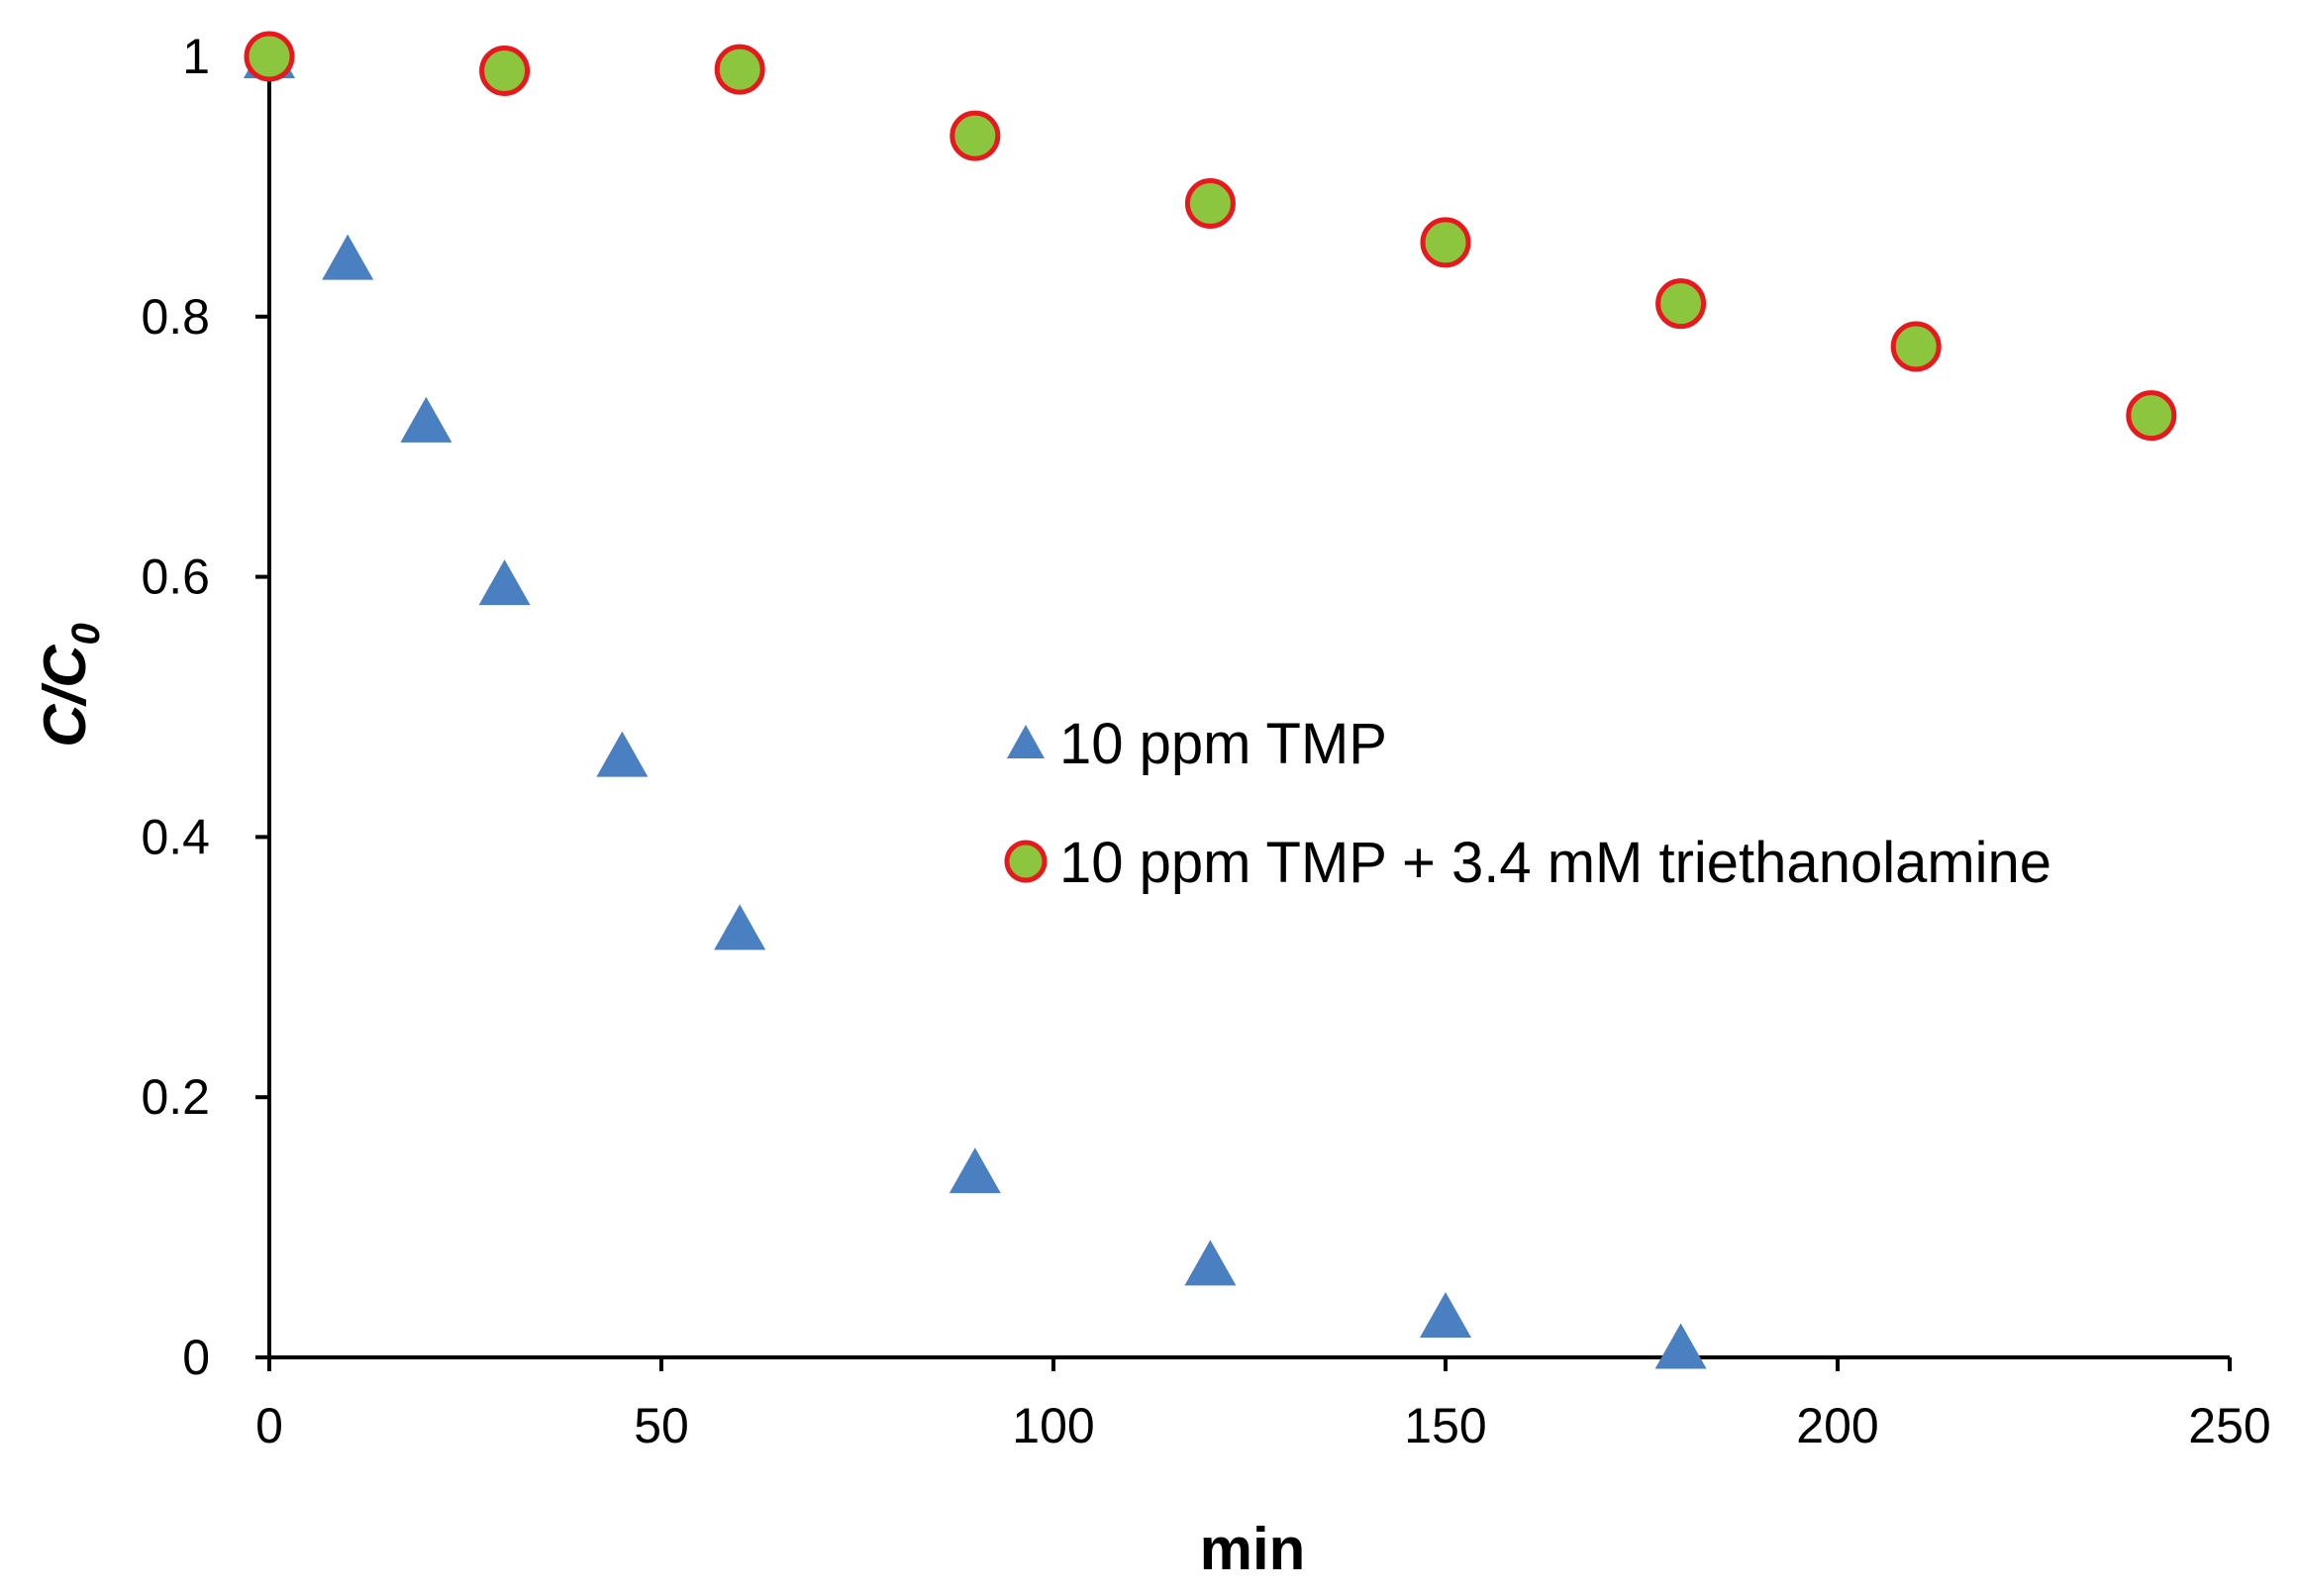  Describe the element at coordinates (1837, 1425) in the screenshot. I see `x-tick-label: 200` at that location.